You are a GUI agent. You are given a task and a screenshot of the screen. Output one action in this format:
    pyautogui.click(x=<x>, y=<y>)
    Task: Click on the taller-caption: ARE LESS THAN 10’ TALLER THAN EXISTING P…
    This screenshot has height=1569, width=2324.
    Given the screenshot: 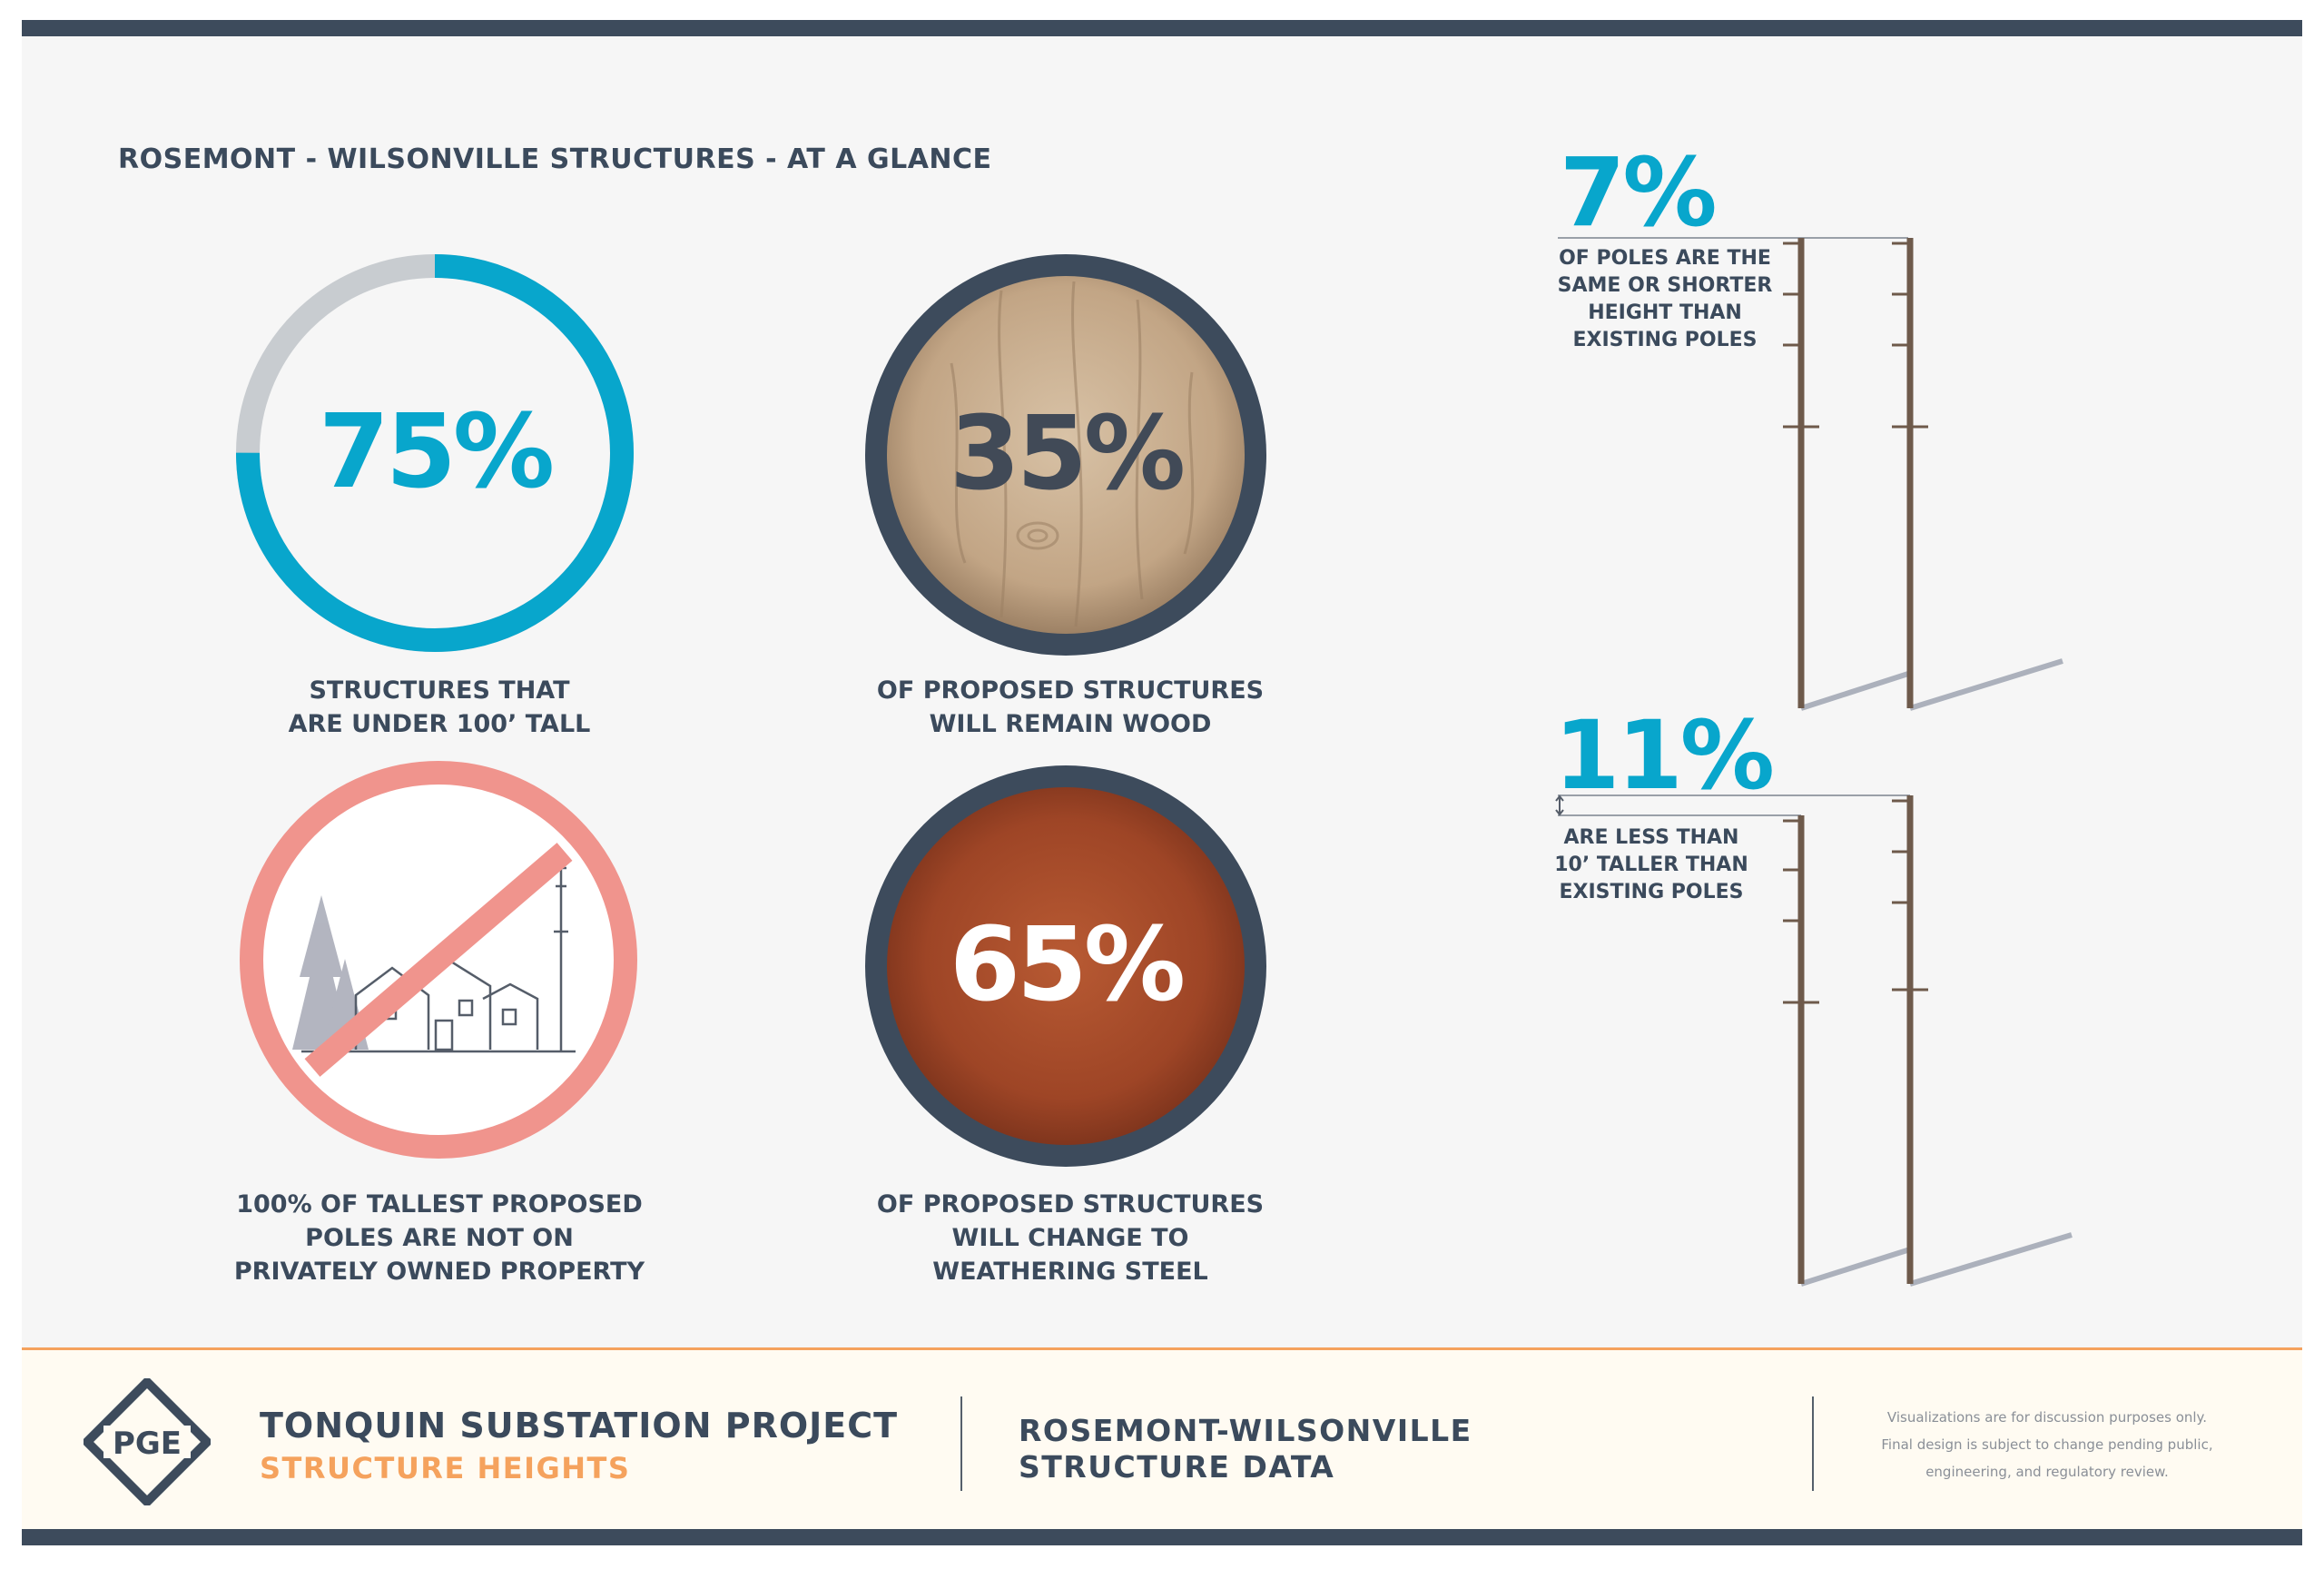 What is the action you would take?
    pyautogui.click(x=1651, y=865)
    